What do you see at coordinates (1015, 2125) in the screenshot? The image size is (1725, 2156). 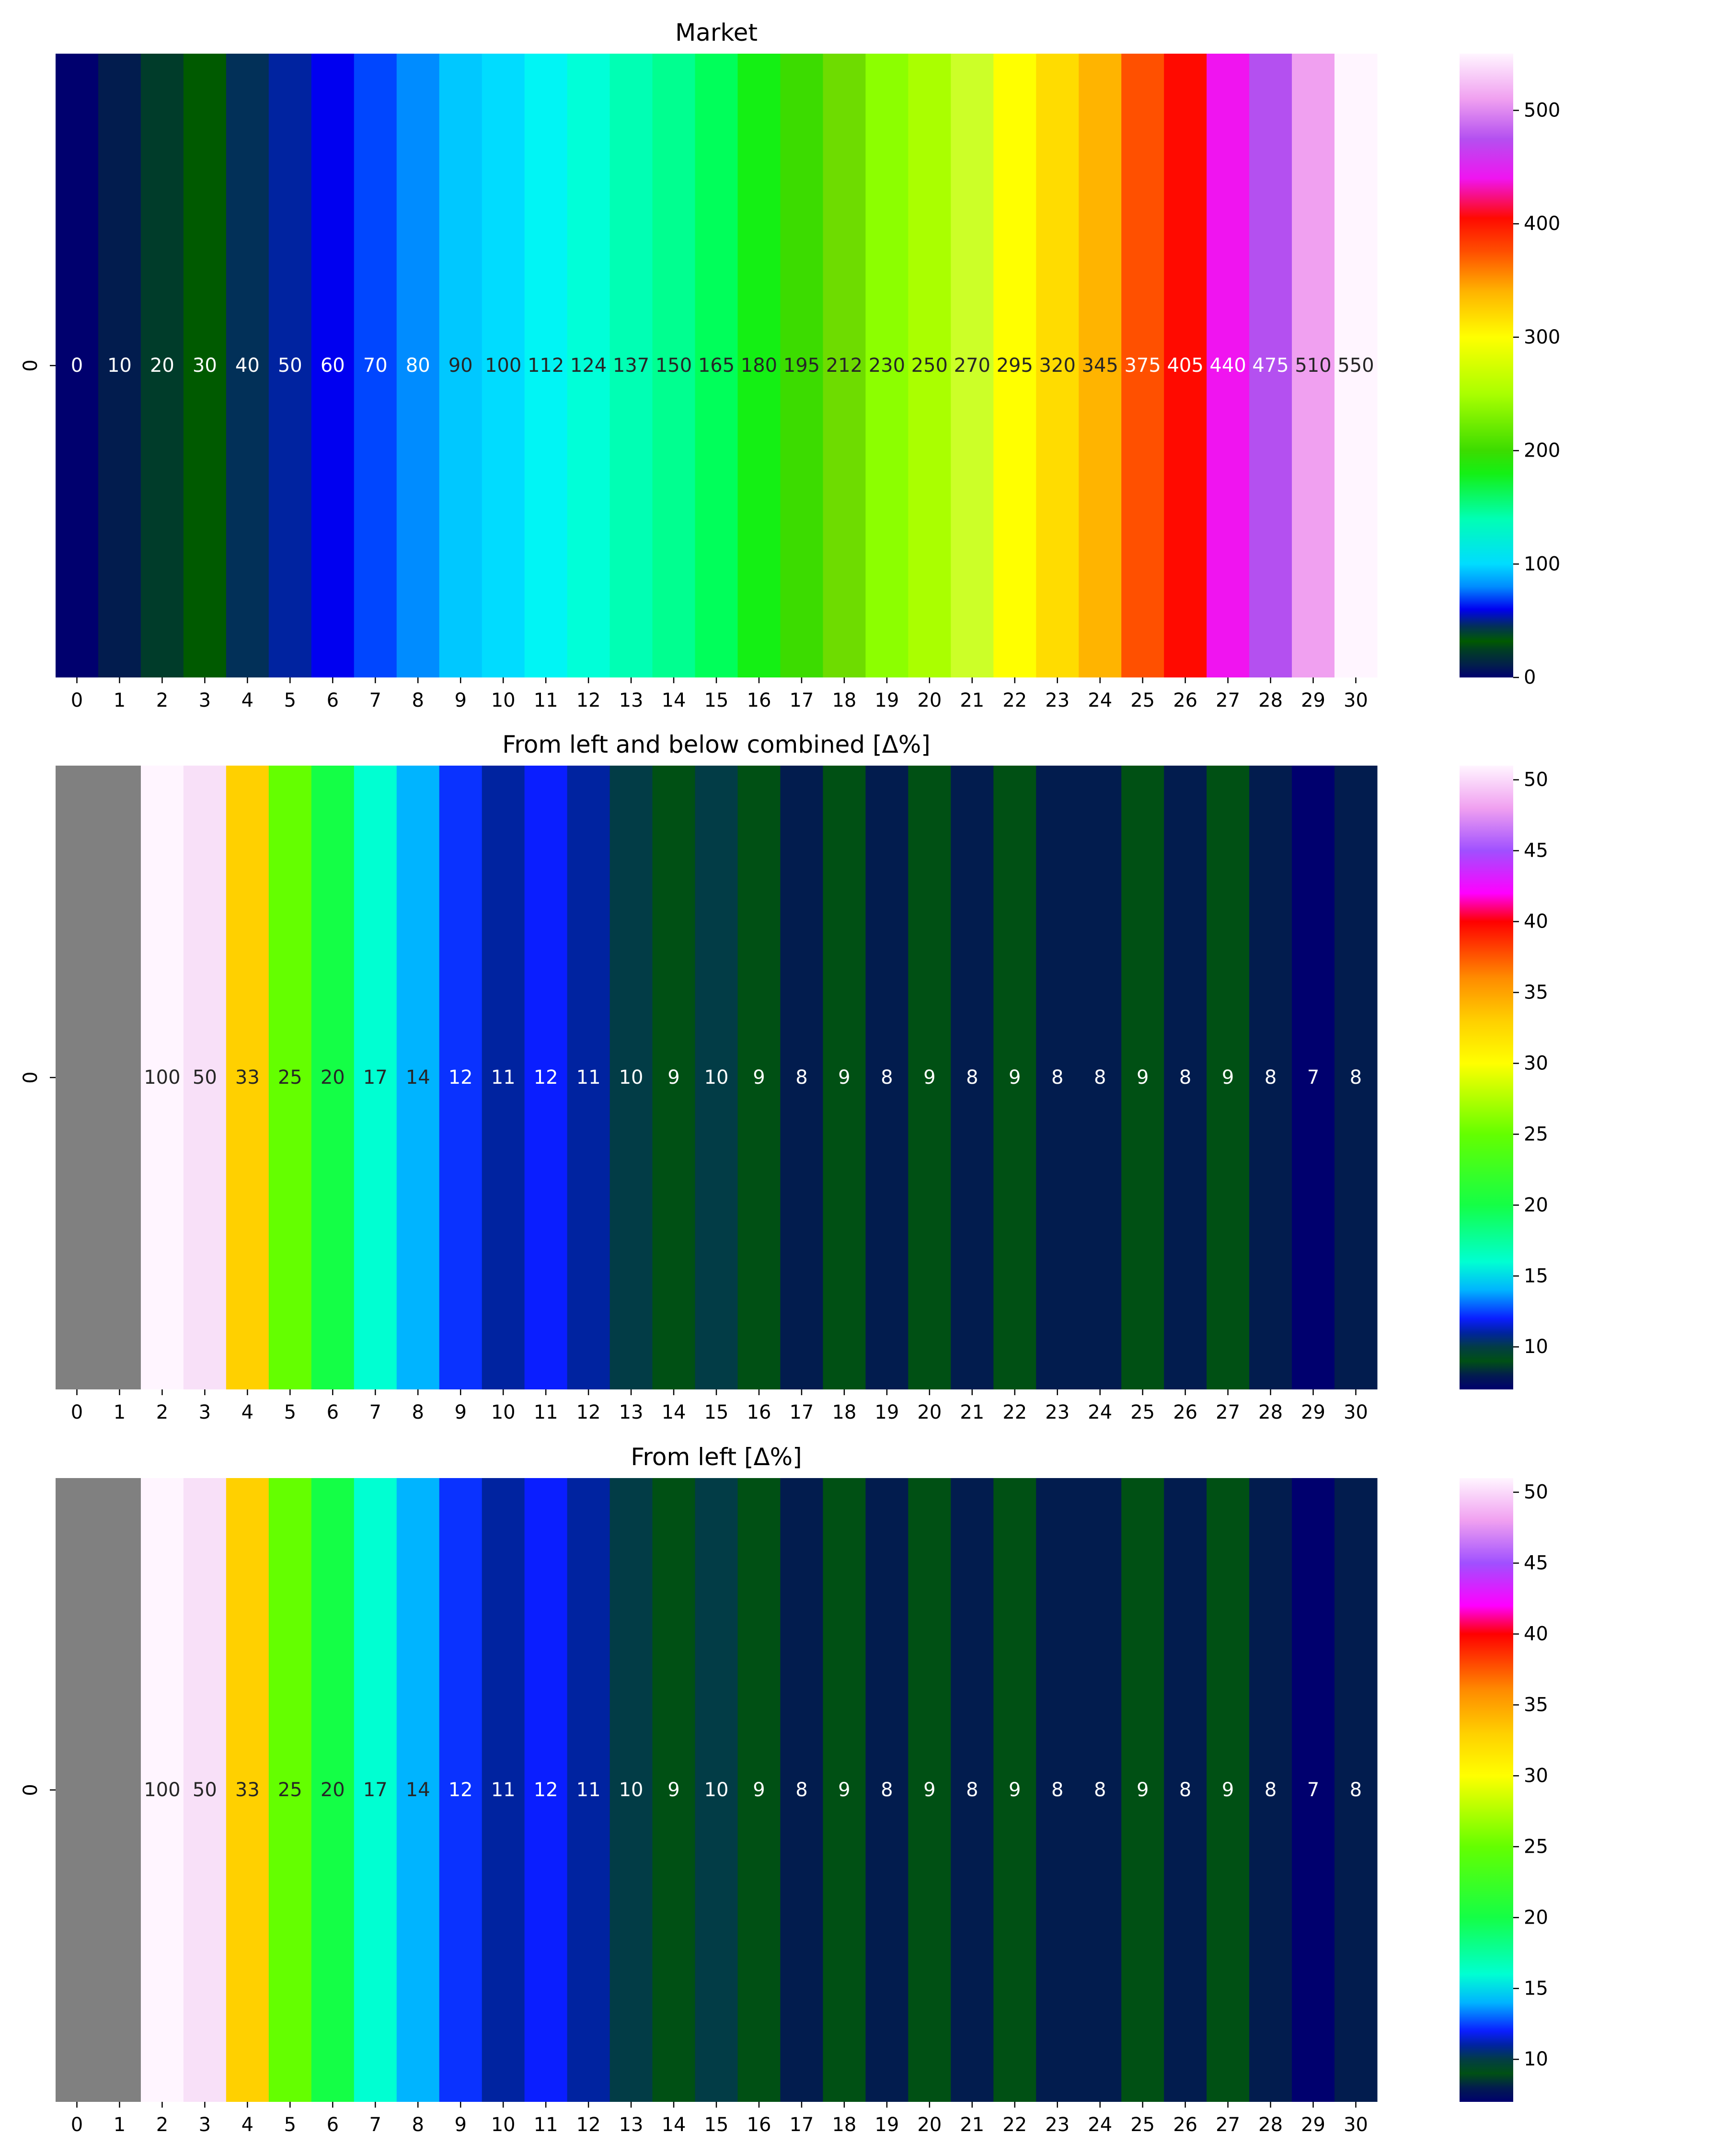 I see `x-tick-label: 22` at bounding box center [1015, 2125].